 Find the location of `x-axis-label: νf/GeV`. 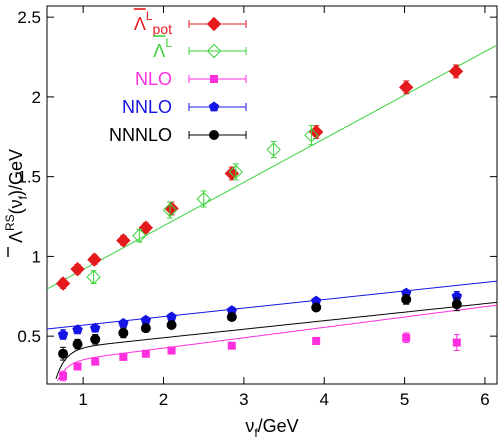

x-axis-label: νf/GeV is located at coordinates (271, 428).